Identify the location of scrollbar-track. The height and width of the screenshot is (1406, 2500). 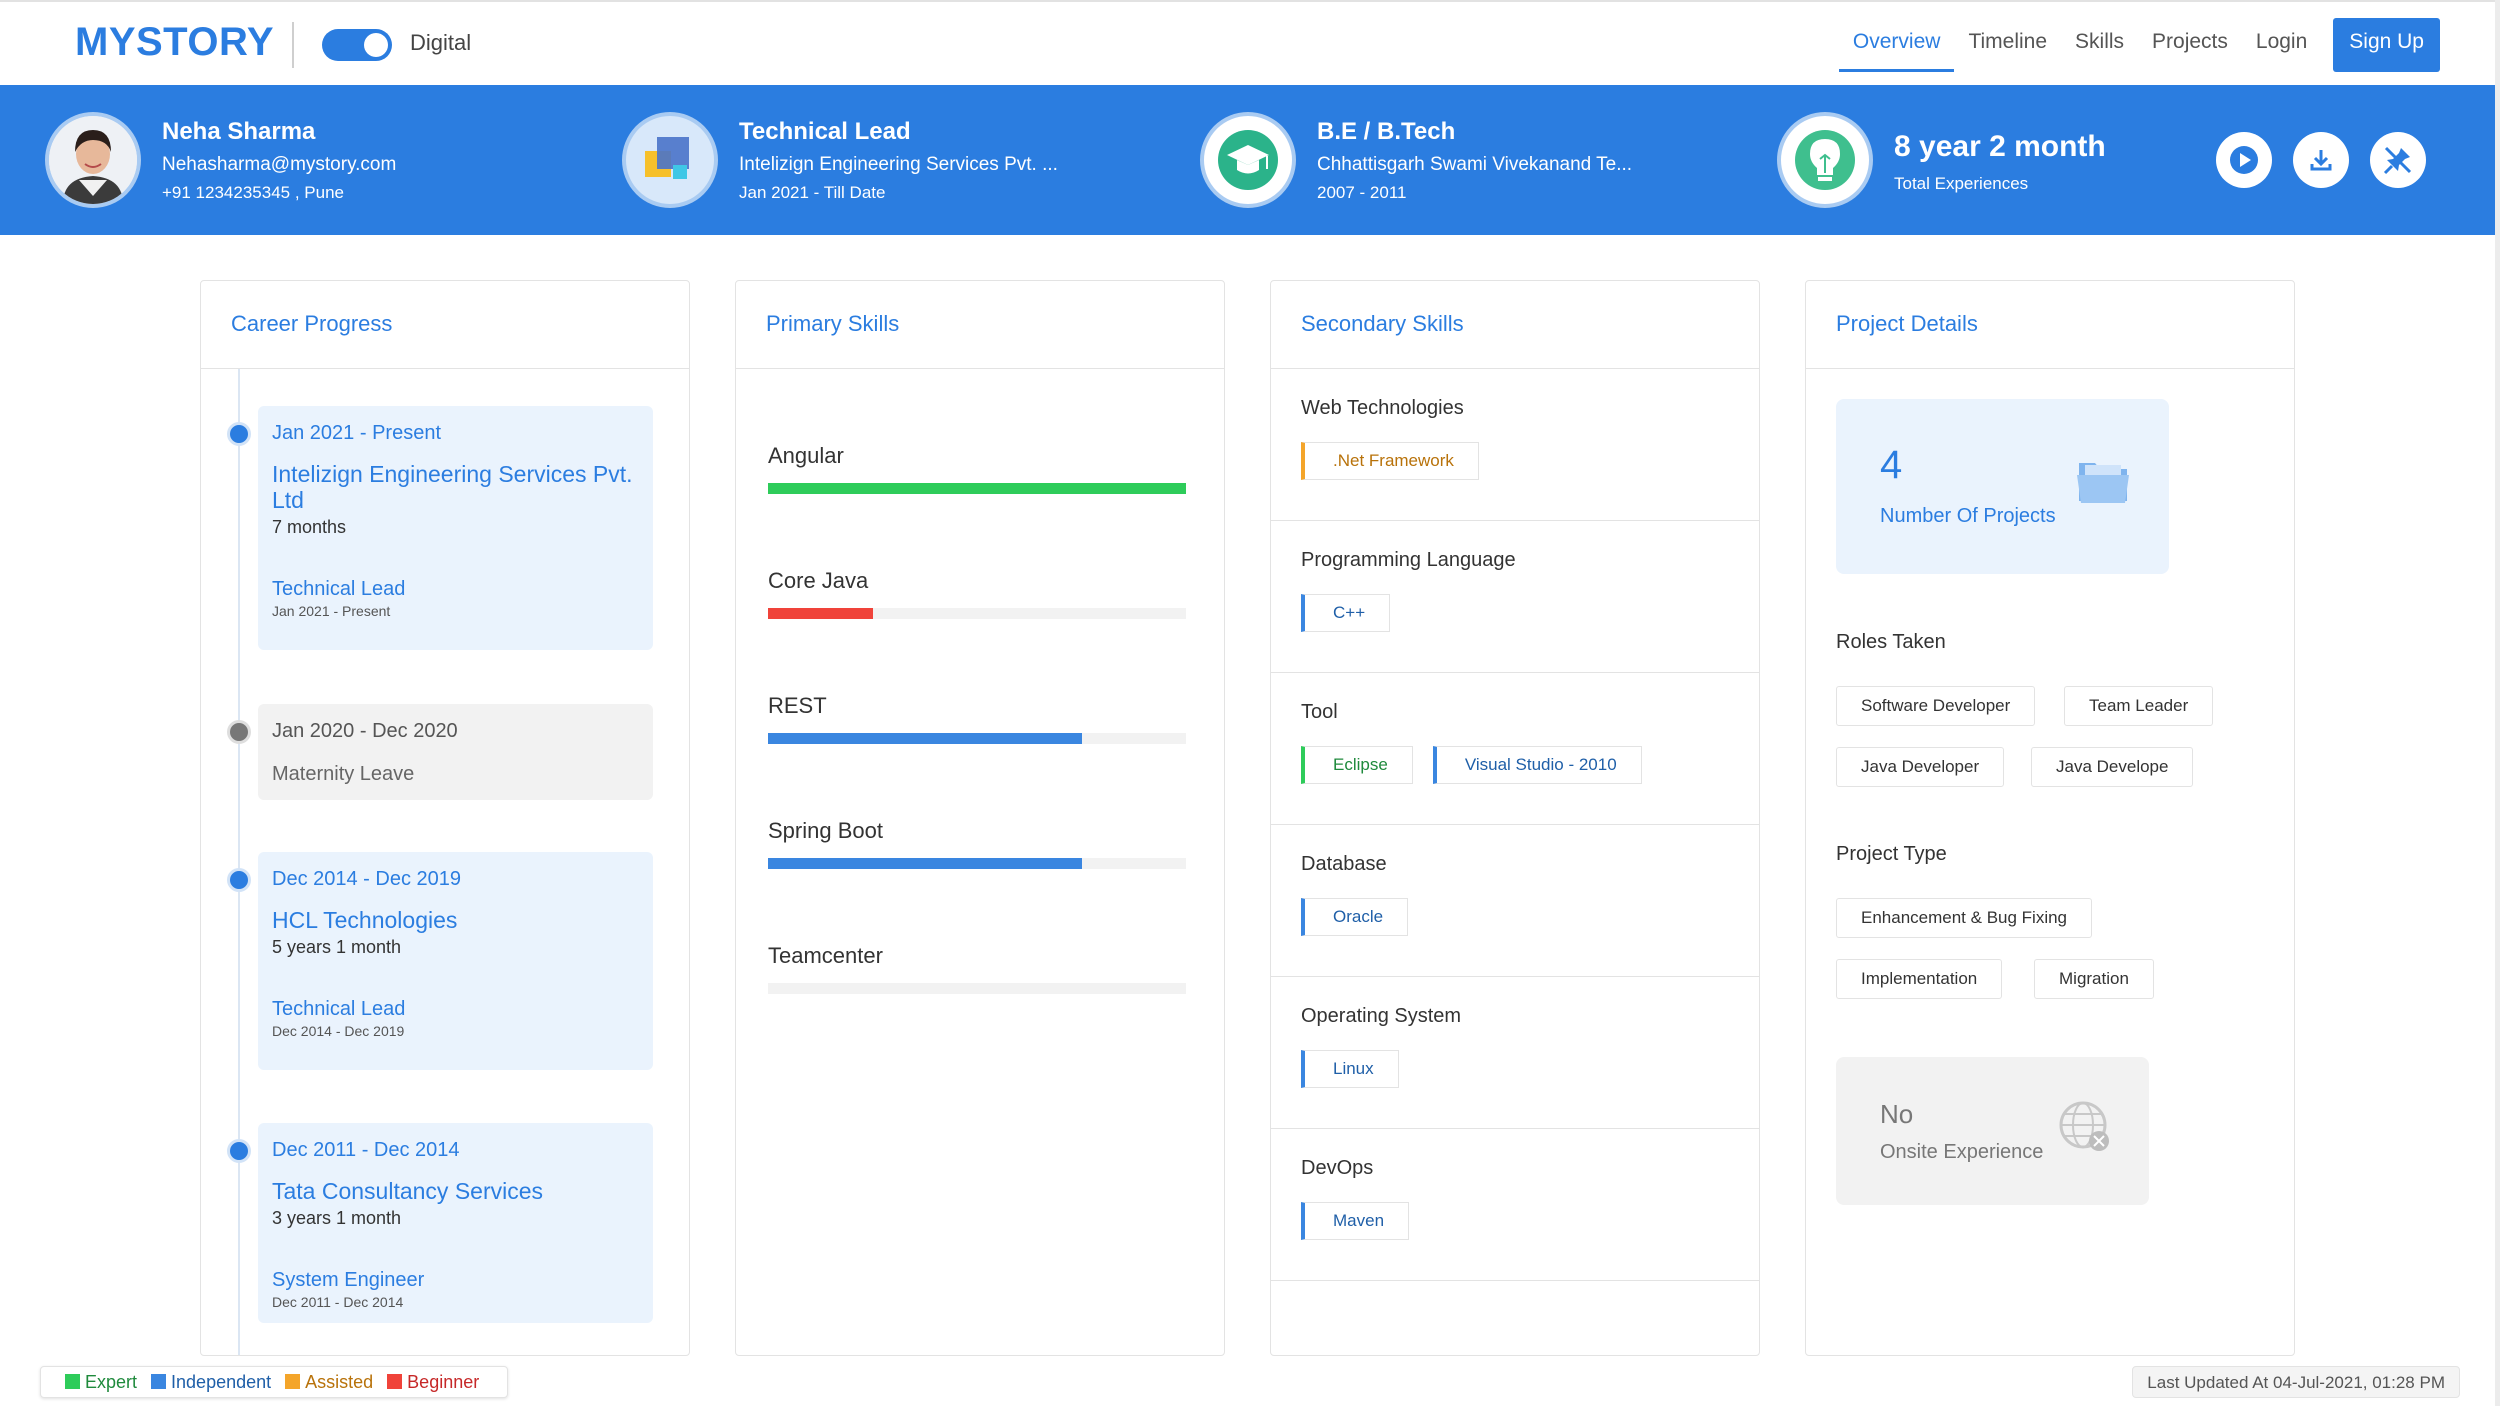
(2497, 703).